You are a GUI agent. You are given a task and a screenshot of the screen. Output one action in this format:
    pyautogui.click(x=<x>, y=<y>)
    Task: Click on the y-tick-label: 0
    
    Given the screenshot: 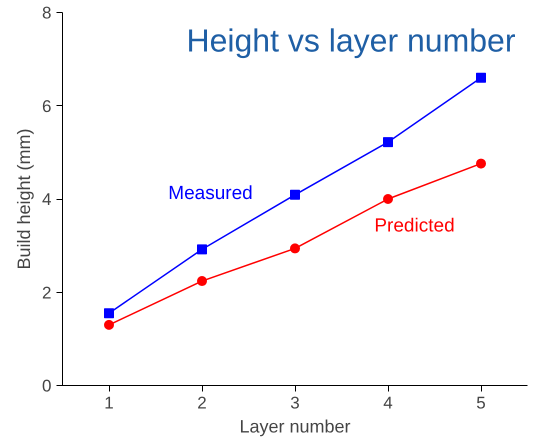 What is the action you would take?
    pyautogui.click(x=47, y=386)
    